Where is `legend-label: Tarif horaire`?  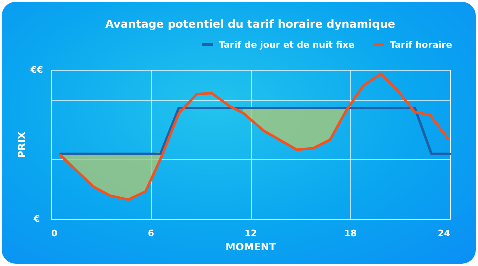
legend-label: Tarif horaire is located at coordinates (421, 46).